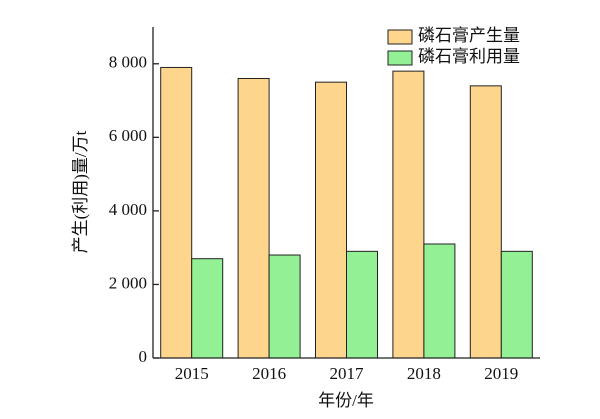 The image size is (600, 419). Describe the element at coordinates (269, 373) in the screenshot. I see `x-tick-label: 2016` at that location.